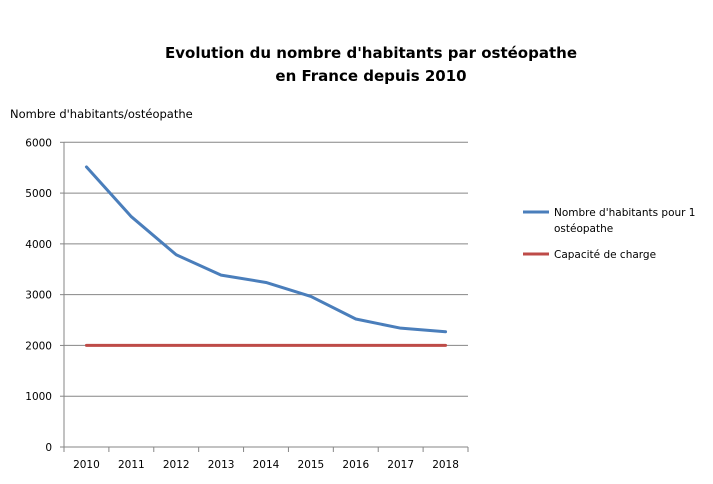  What do you see at coordinates (101, 114) in the screenshot?
I see `y-axis-label: Nombre d'habitants/ostéopathe` at bounding box center [101, 114].